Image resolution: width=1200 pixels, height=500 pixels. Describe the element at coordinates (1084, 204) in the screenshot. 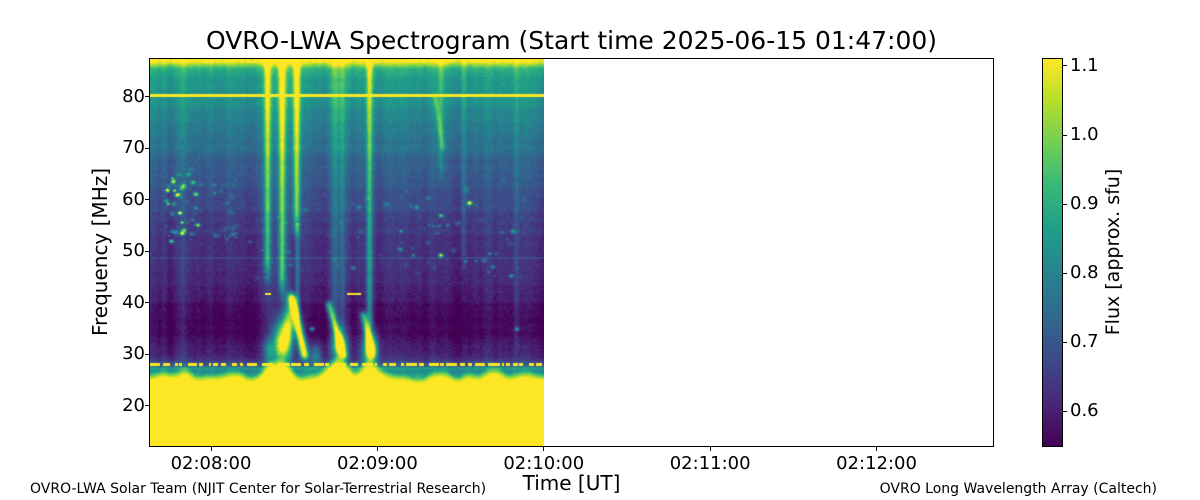

I see `colorbar-tick-label: 0.9` at that location.